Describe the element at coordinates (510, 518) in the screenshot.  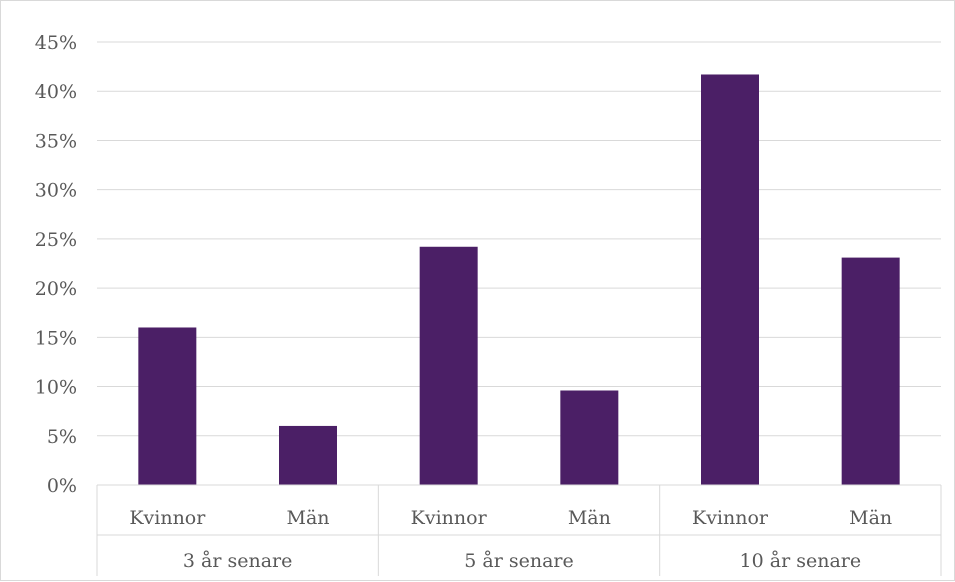
I see `x-axis-category-labels: Kvinnor Män Kvinnor Män Kvinnor Män` at that location.